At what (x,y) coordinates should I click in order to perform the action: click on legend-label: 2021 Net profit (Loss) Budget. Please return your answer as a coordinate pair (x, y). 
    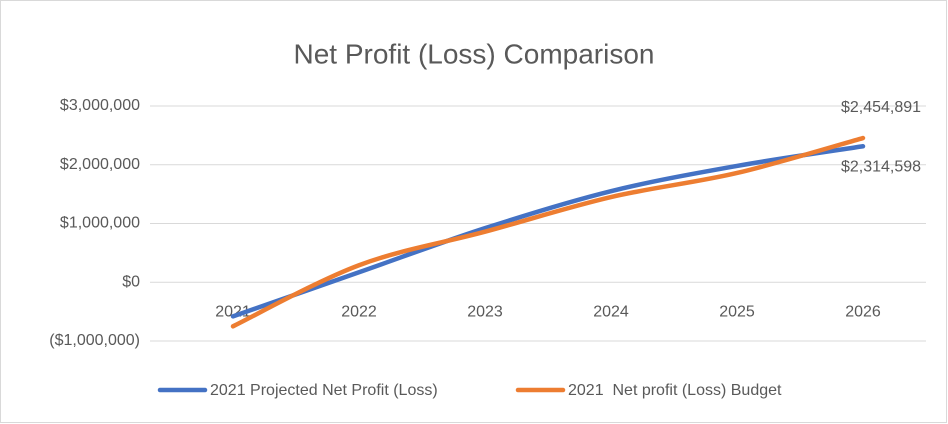
    Looking at the image, I should click on (675, 390).